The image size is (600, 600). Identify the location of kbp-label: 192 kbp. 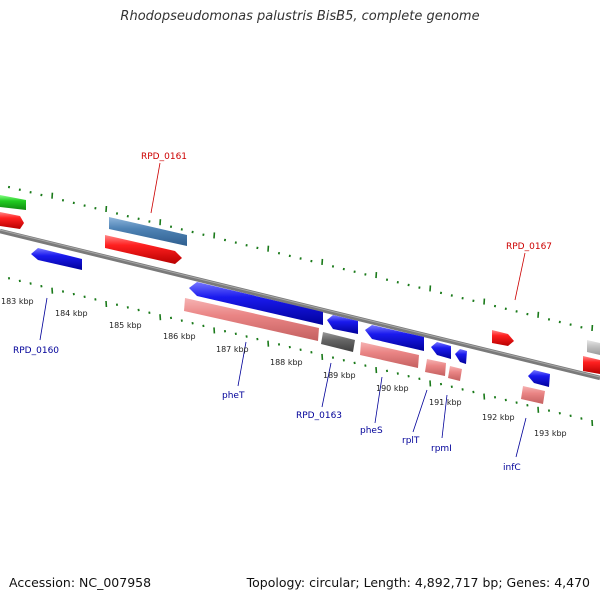
(498, 417).